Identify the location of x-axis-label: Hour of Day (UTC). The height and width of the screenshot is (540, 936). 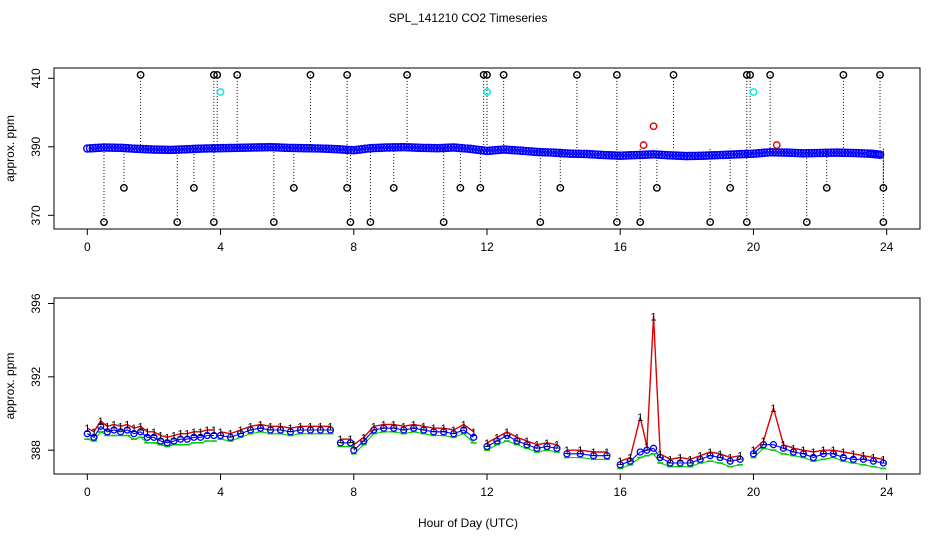
(468, 523).